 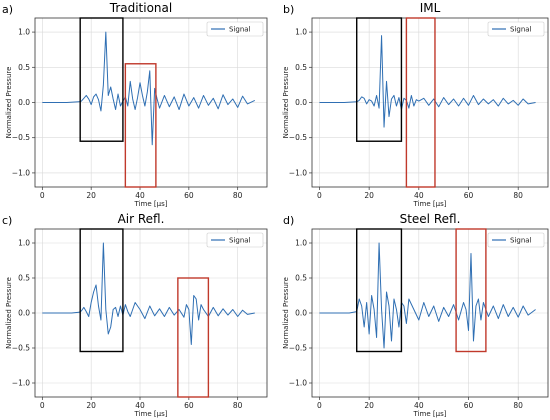 I want to click on panel-letter: b), so click(x=288, y=9).